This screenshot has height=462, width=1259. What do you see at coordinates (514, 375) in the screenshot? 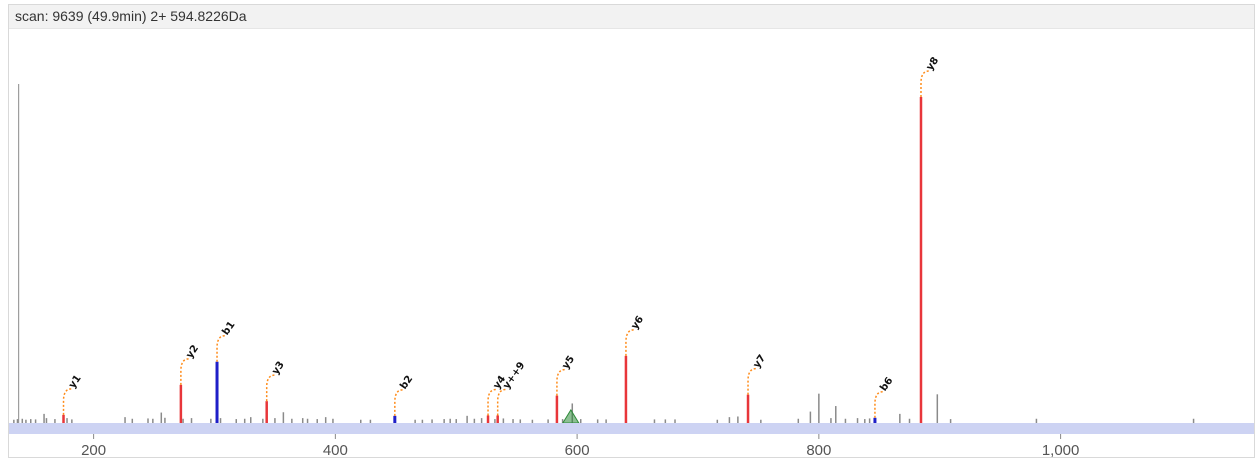
I see `peak-label: y++9` at bounding box center [514, 375].